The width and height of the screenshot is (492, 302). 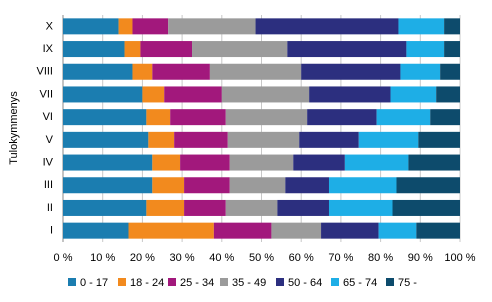 I want to click on x-tick-label: 90 %, so click(x=420, y=258).